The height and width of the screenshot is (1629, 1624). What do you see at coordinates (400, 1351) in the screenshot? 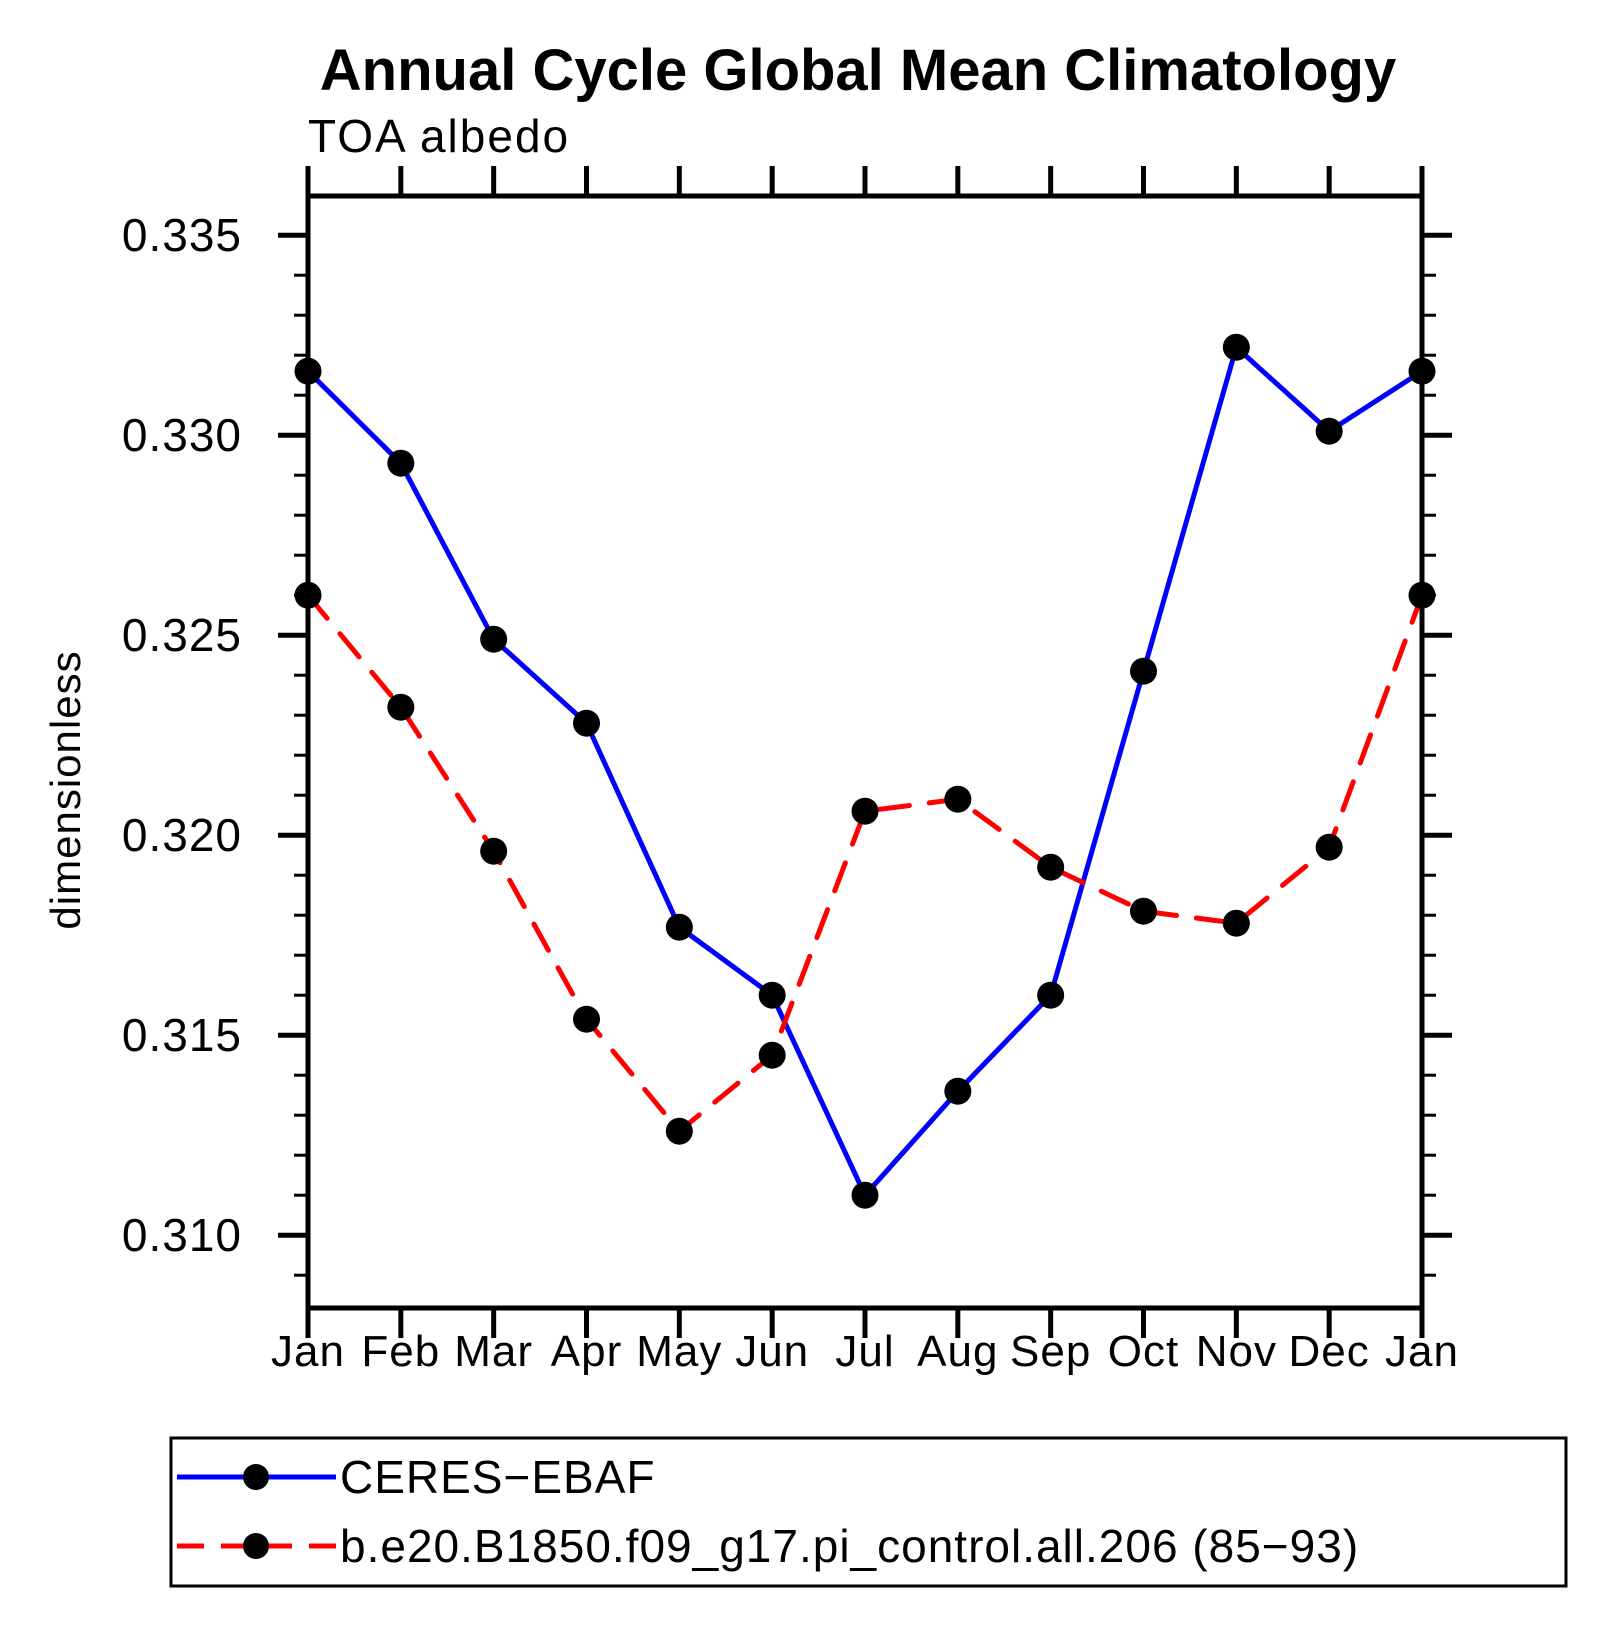
I see `x-tick-label: Feb` at bounding box center [400, 1351].